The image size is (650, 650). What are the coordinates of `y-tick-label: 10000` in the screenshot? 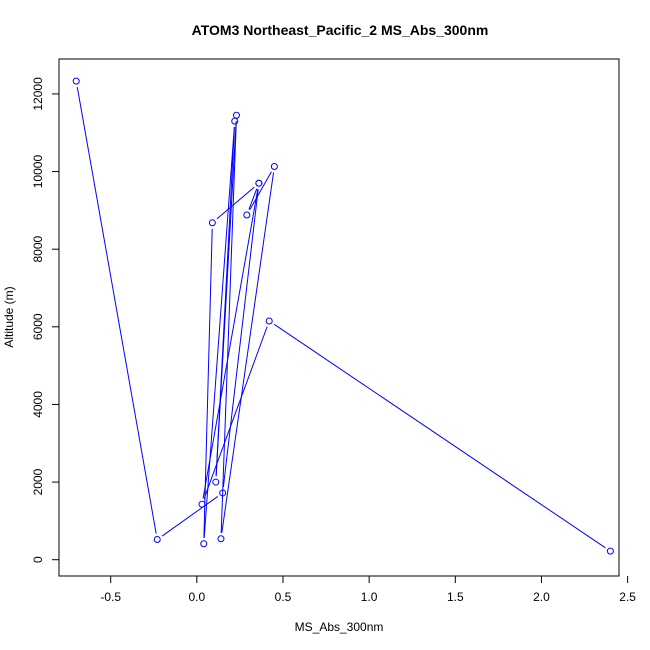 It's located at (38, 172).